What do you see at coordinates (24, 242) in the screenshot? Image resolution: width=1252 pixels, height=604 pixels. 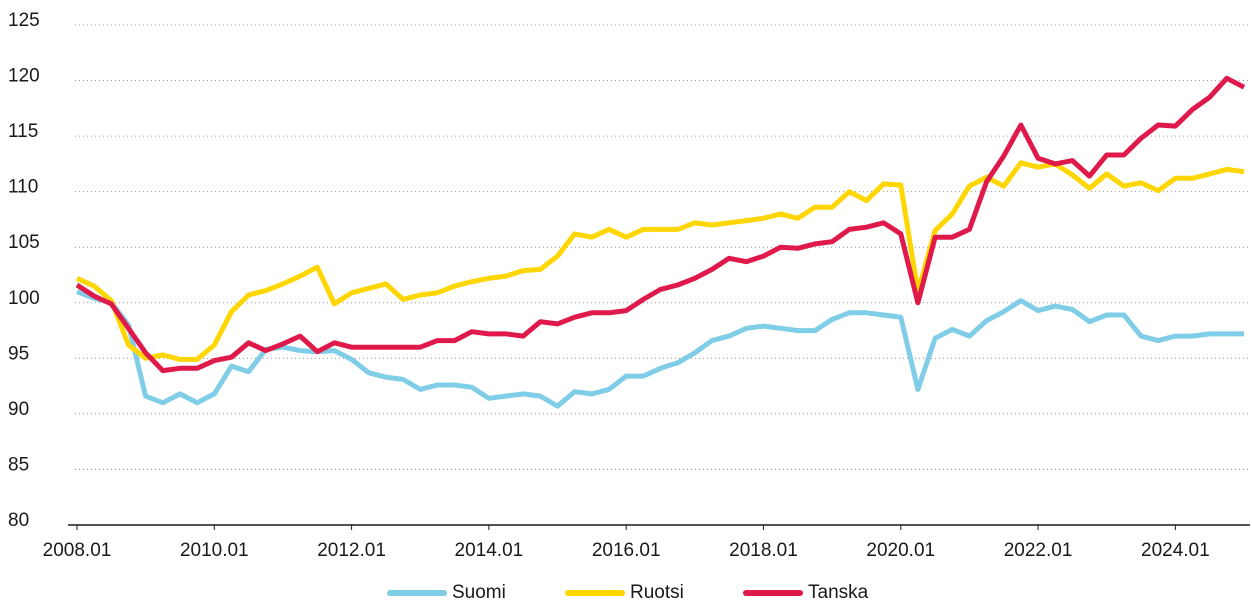 I see `y-tick-label: 105` at bounding box center [24, 242].